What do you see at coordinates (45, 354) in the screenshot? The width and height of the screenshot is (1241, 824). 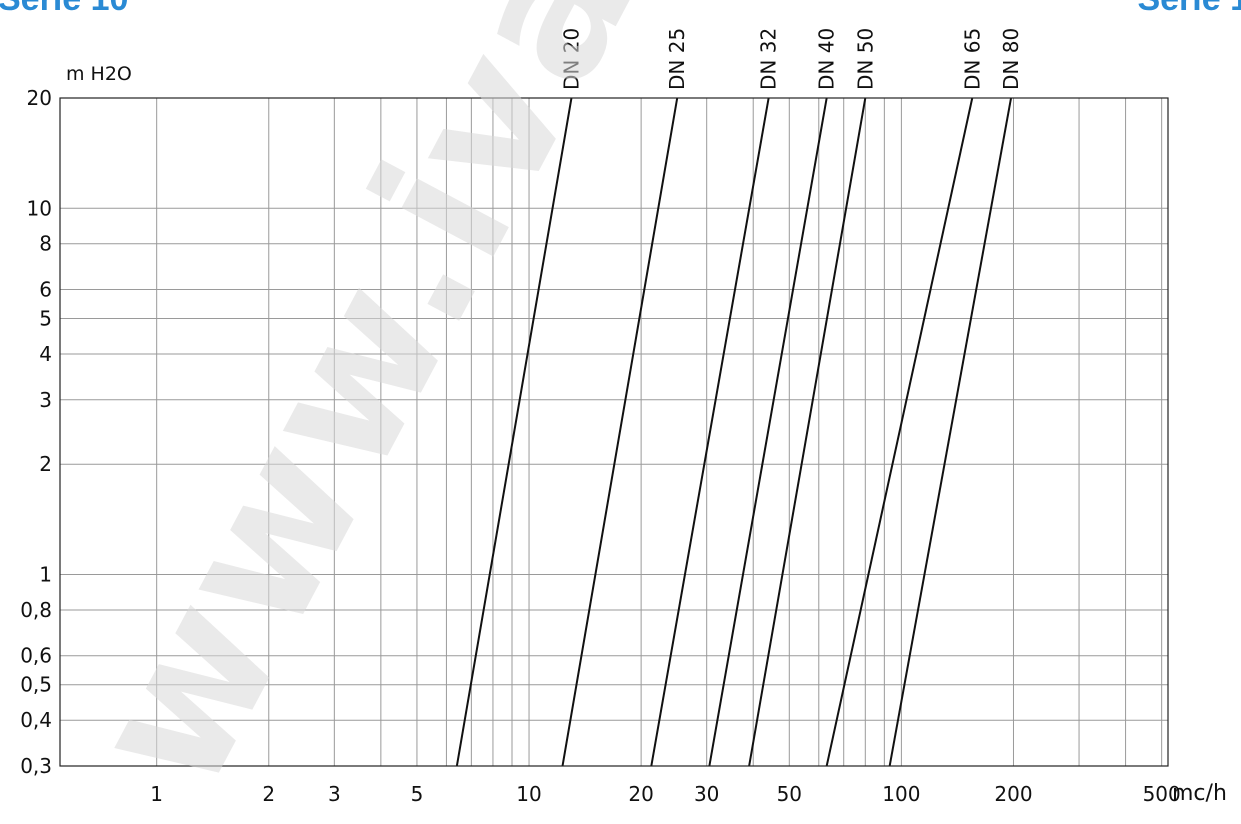 I see `y-tick-label: 4` at bounding box center [45, 354].